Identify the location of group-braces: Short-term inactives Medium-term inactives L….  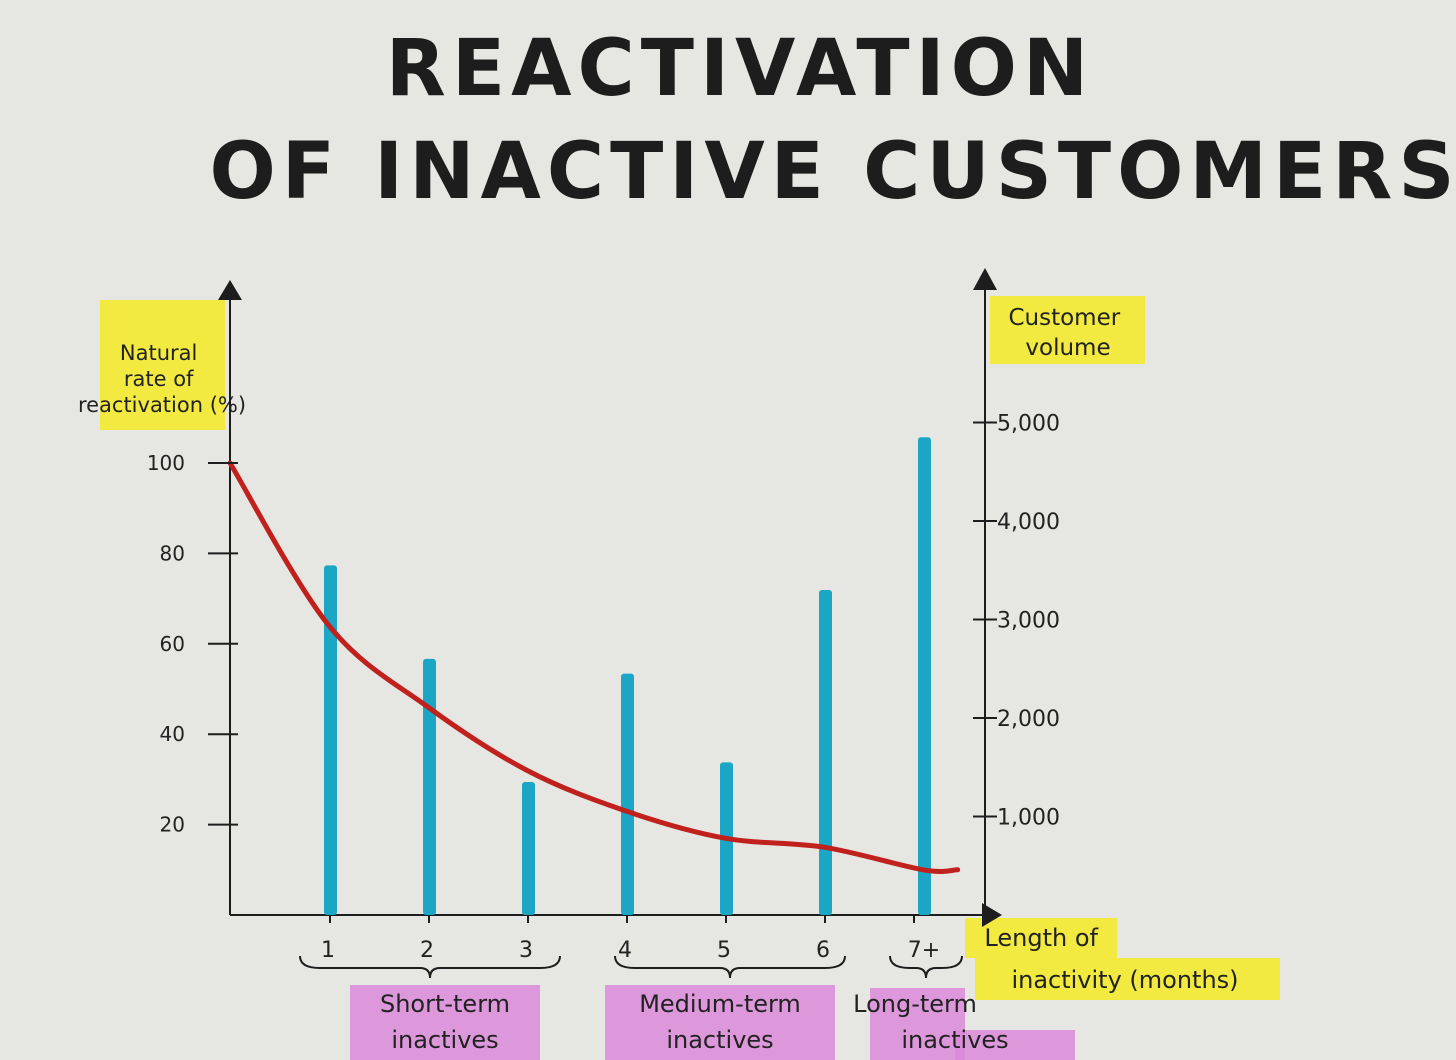
(654, 1004).